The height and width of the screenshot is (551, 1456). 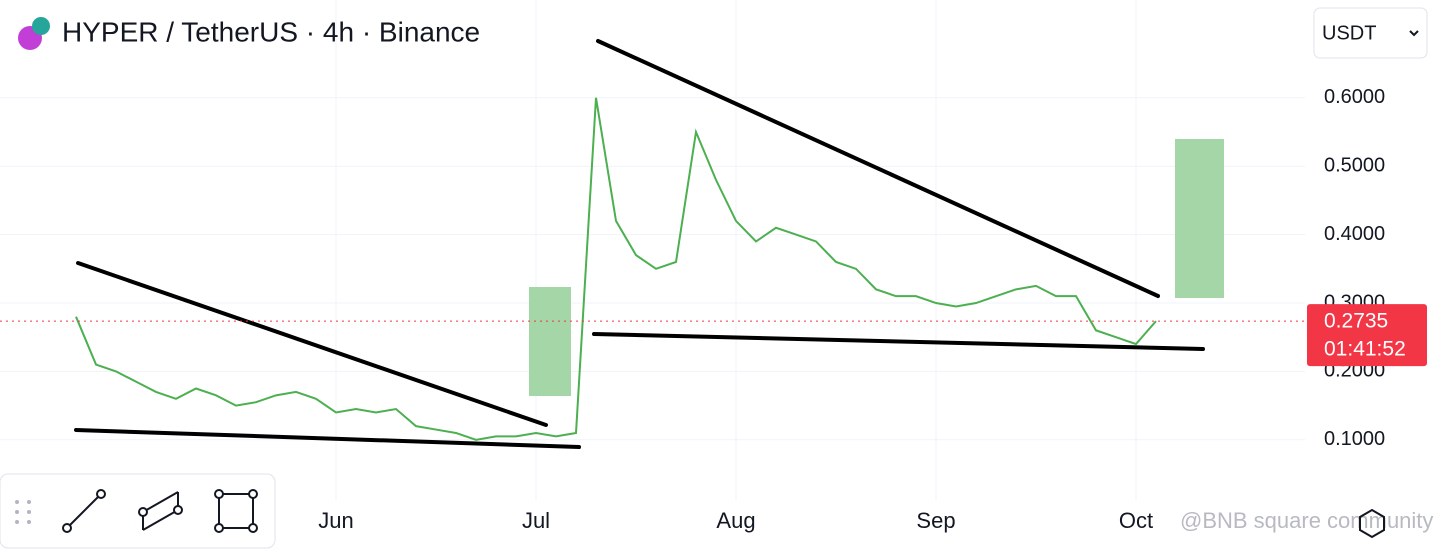 I want to click on rectangle-tool, so click(x=236, y=511).